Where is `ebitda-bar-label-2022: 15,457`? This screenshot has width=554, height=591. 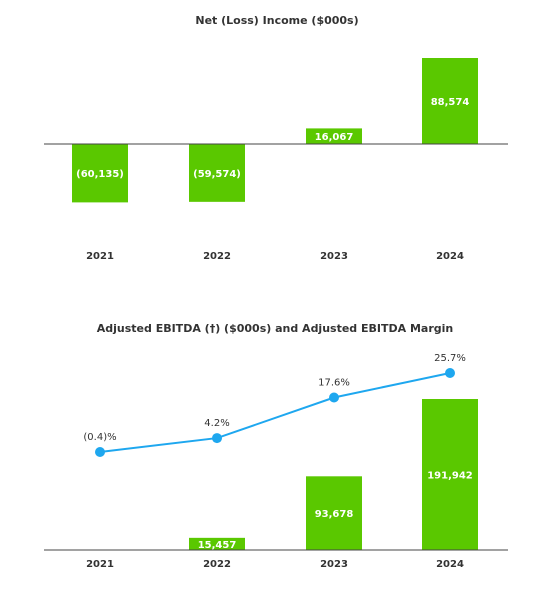
ebitda-bar-label-2022: 15,457 is located at coordinates (217, 545).